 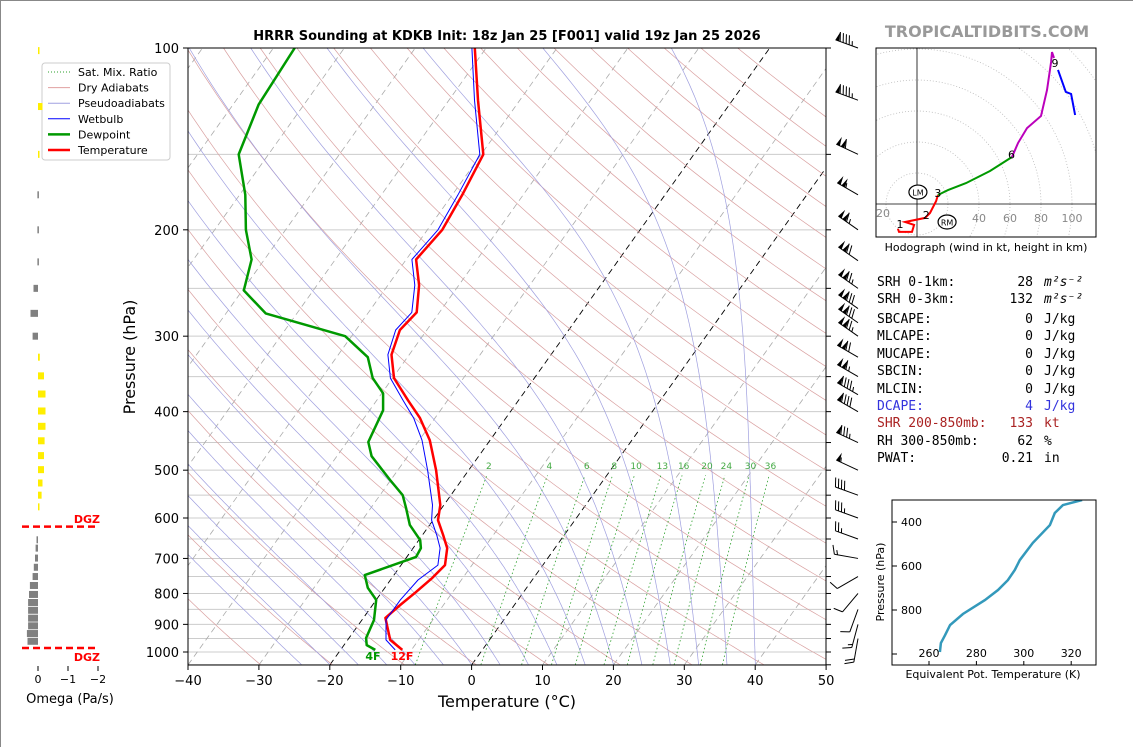 I want to click on stat-label: DCAPE:, so click(x=900, y=406).